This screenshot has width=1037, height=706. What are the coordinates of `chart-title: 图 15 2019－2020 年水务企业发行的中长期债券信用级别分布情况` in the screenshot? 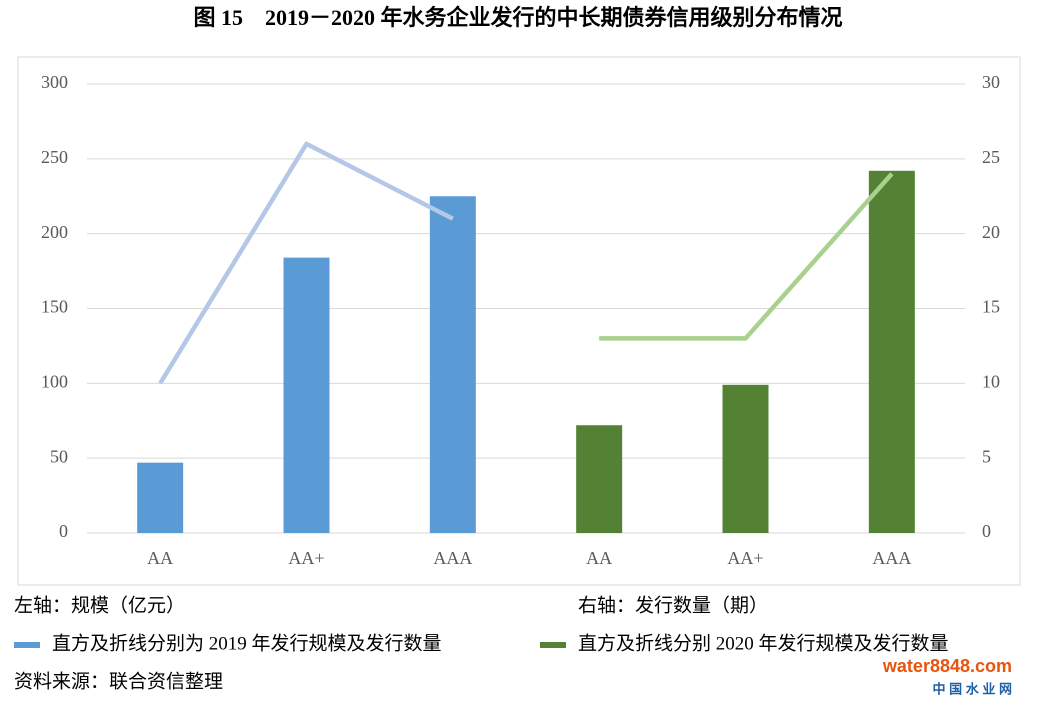 It's located at (517, 17).